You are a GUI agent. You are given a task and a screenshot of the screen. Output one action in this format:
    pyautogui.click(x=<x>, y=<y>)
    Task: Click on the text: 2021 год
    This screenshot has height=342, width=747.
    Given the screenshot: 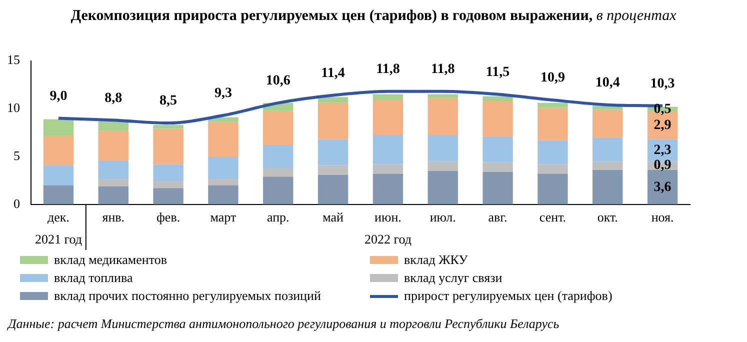 What is the action you would take?
    pyautogui.click(x=58, y=238)
    